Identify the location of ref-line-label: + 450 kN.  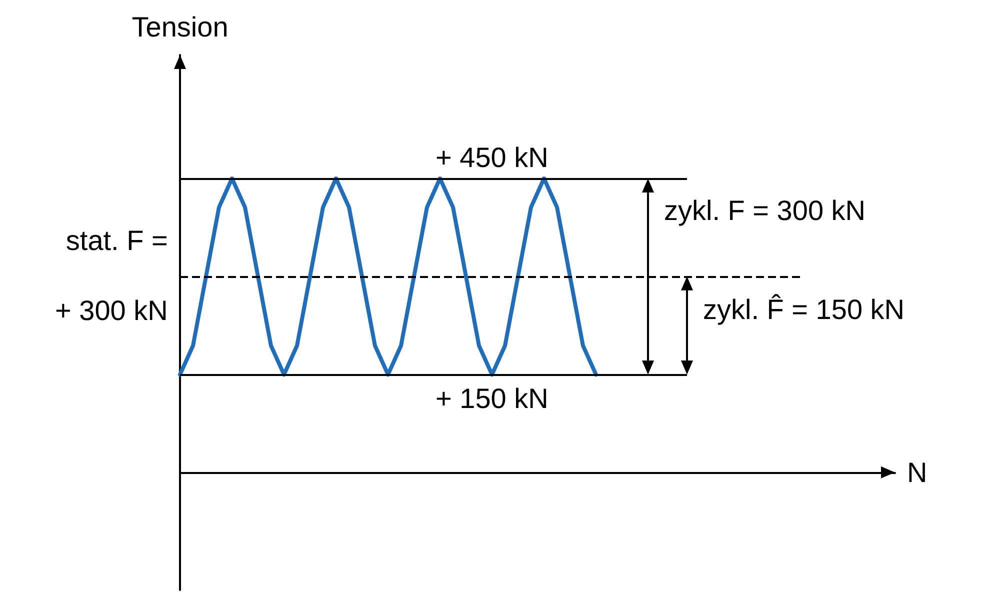
(492, 158).